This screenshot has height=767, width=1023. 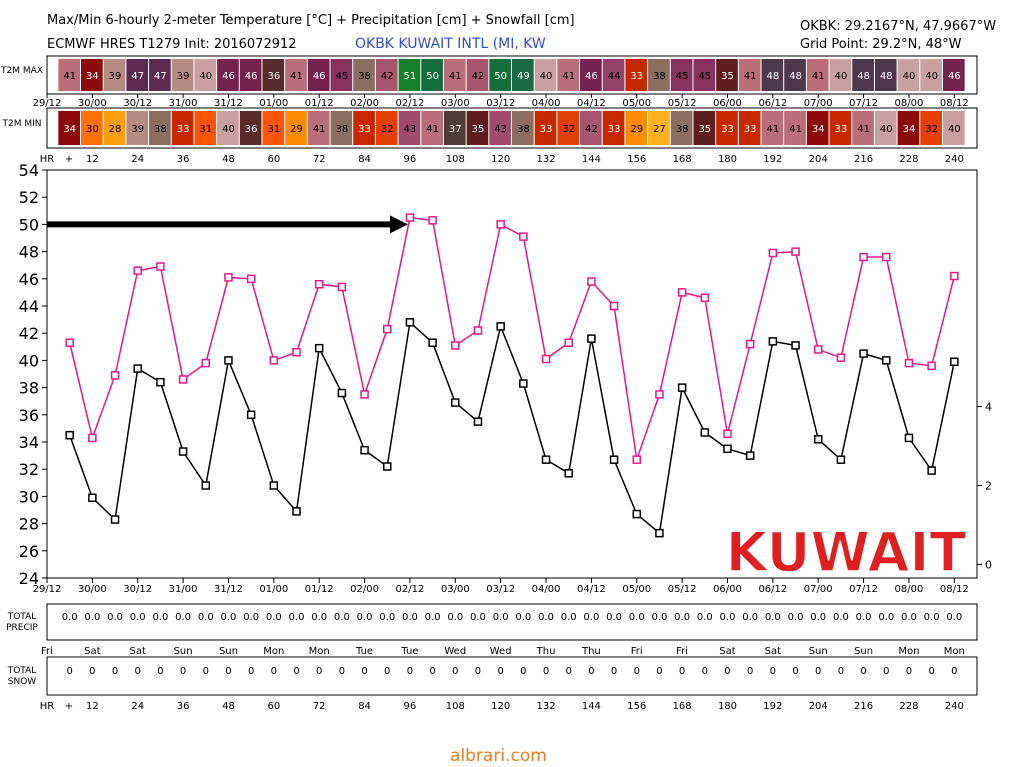 What do you see at coordinates (29, 306) in the screenshot?
I see `y-tick-label: 44` at bounding box center [29, 306].